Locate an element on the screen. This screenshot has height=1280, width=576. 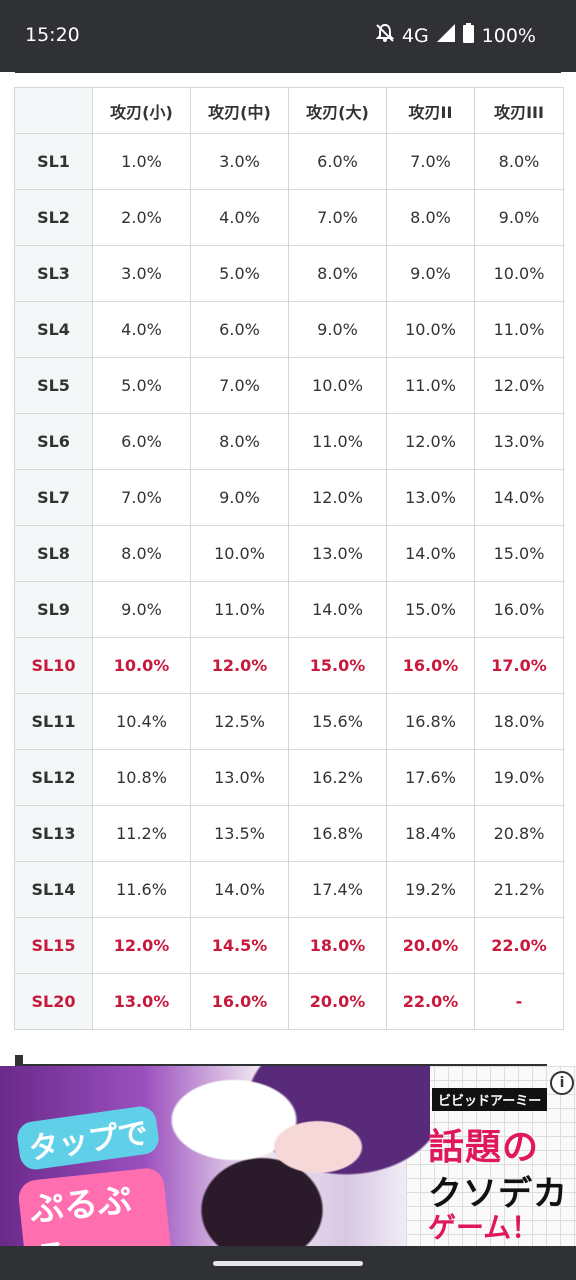
ad-headline-1: 話題の is located at coordinates (484, 1147).